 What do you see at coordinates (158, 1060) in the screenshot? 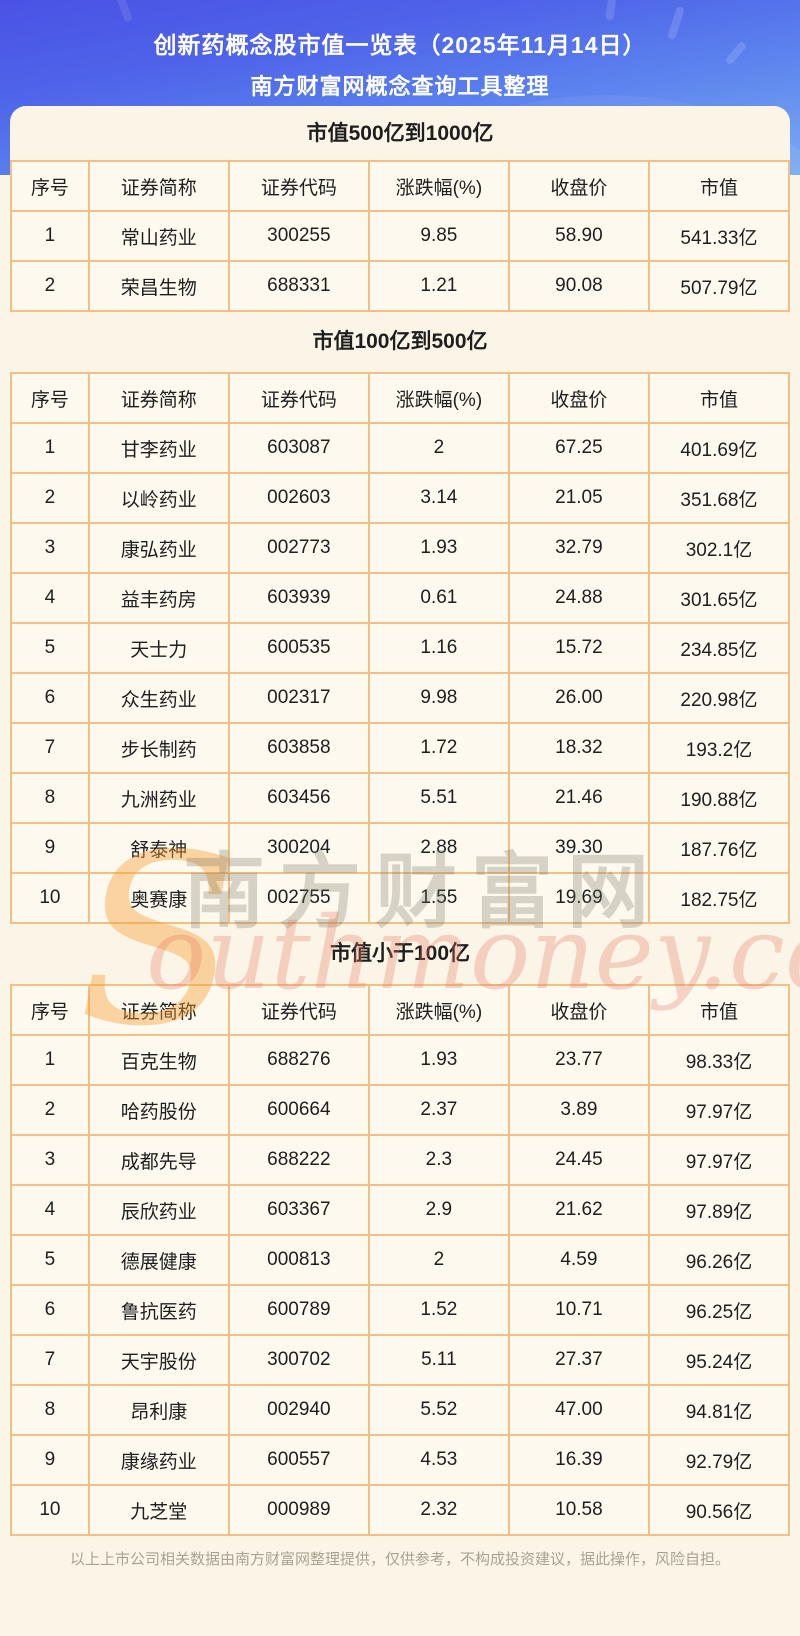
I see `table-cell: 百克生物` at bounding box center [158, 1060].